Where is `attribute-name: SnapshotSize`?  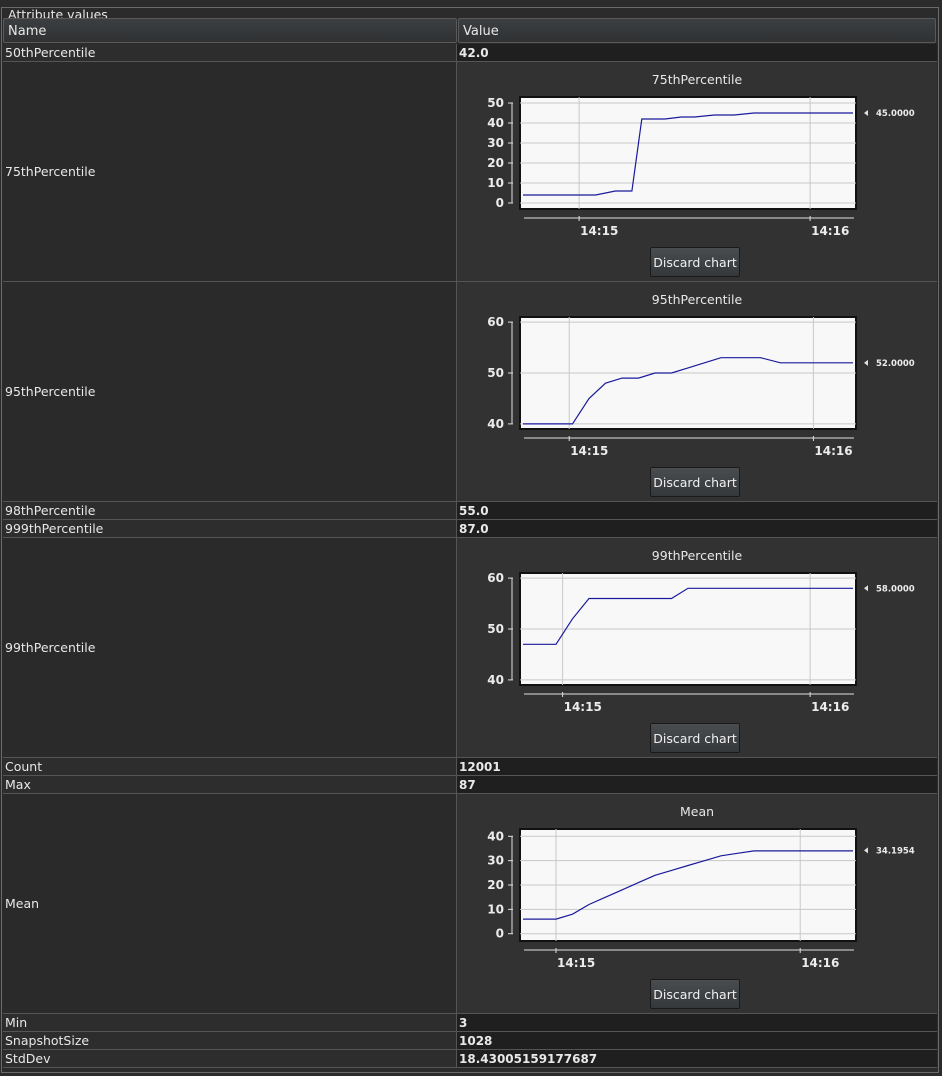 attribute-name: SnapshotSize is located at coordinates (230, 1040).